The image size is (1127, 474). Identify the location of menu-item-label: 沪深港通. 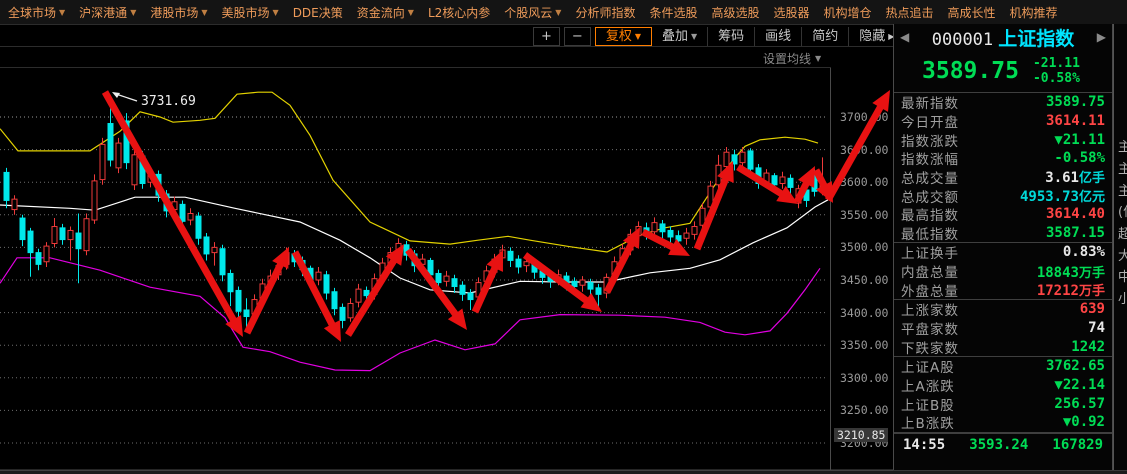
(103, 12).